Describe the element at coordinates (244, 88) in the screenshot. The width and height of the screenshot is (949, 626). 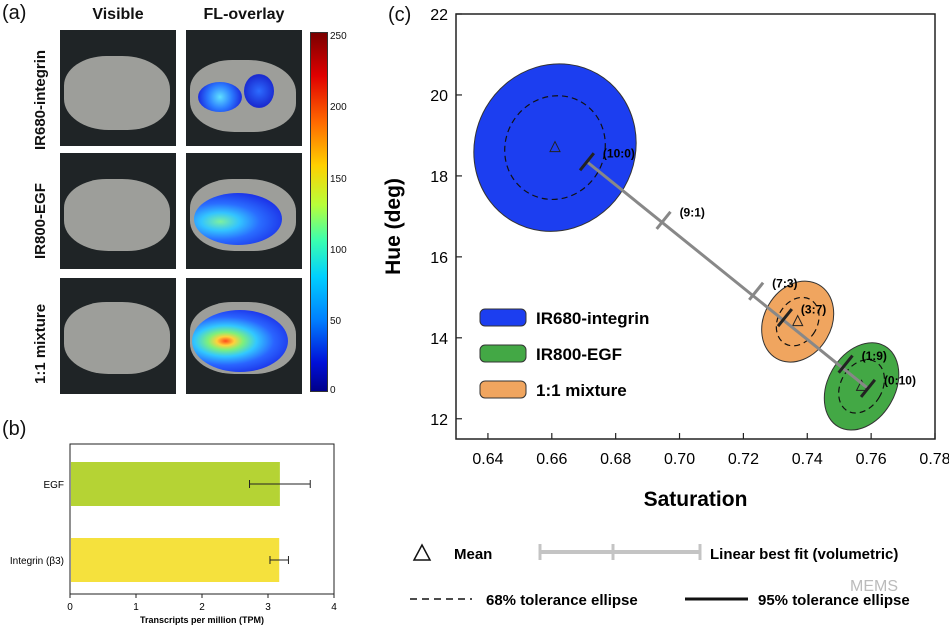
I see `fl-overlay-image-ir680` at that location.